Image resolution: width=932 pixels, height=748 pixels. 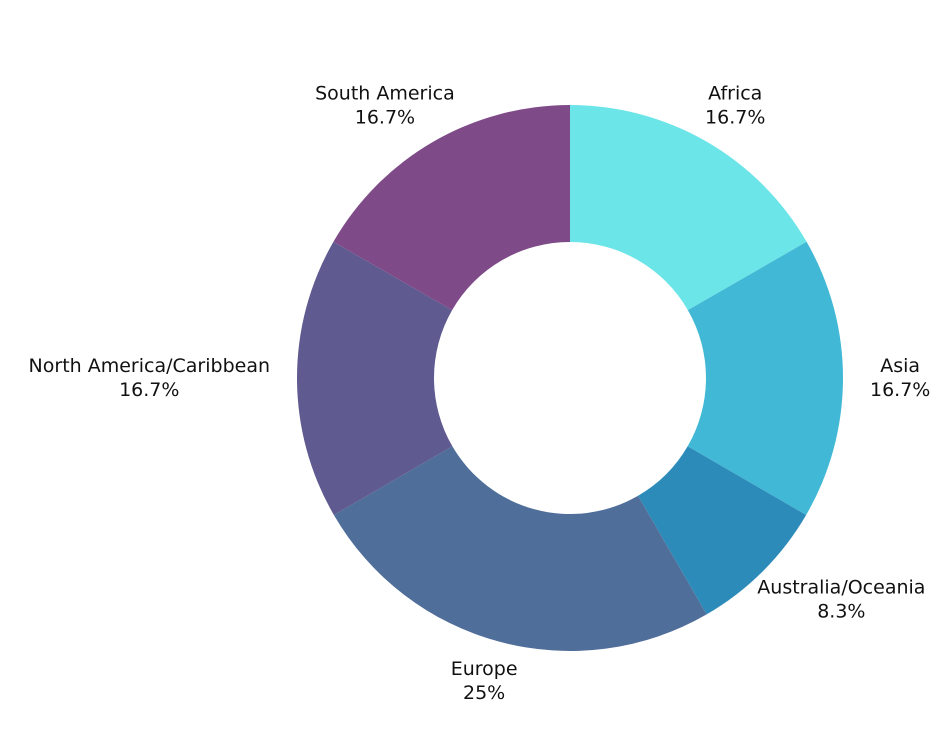 What do you see at coordinates (385, 94) in the screenshot?
I see `slice-label: South America` at bounding box center [385, 94].